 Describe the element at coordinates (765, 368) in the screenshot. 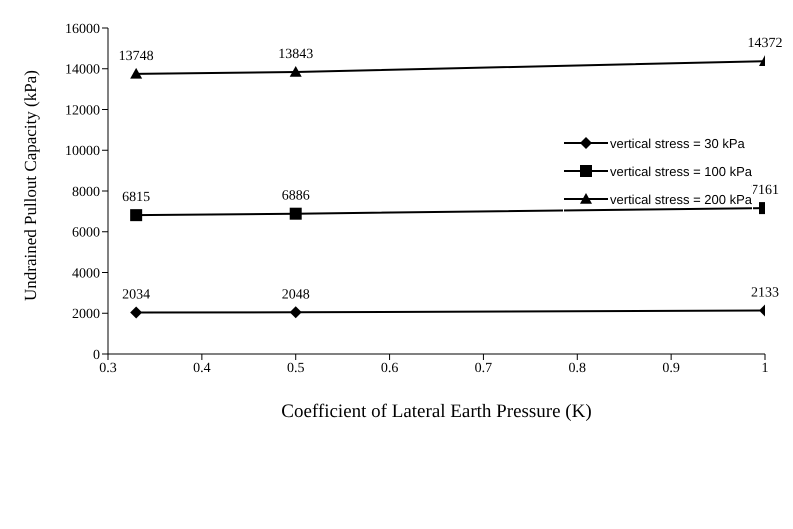

I see `x-tick-label: 1` at that location.